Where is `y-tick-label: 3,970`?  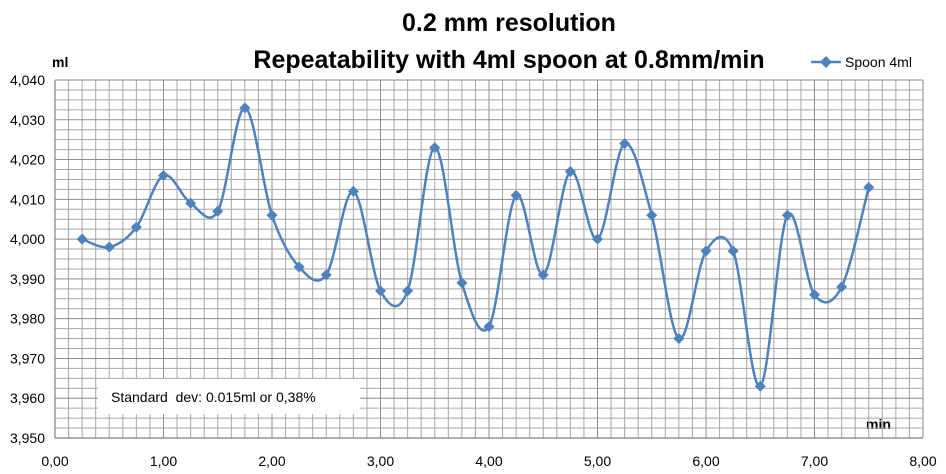 y-tick-label: 3,970 is located at coordinates (27, 358).